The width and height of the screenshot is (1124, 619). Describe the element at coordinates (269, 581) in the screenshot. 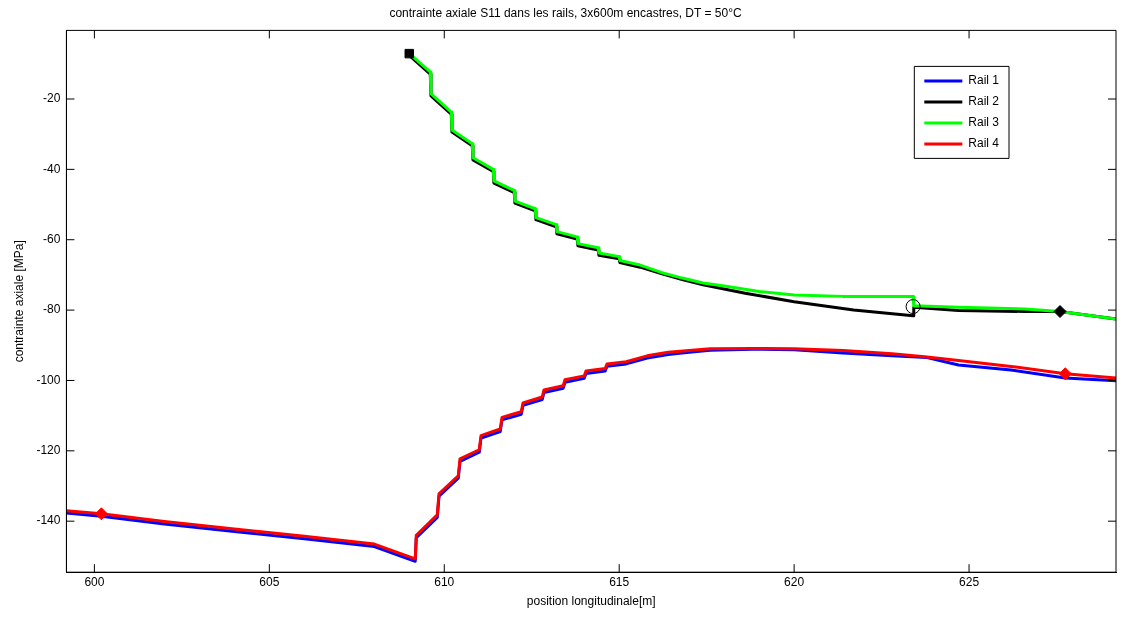

I see `x-tick-label: 605` at that location.